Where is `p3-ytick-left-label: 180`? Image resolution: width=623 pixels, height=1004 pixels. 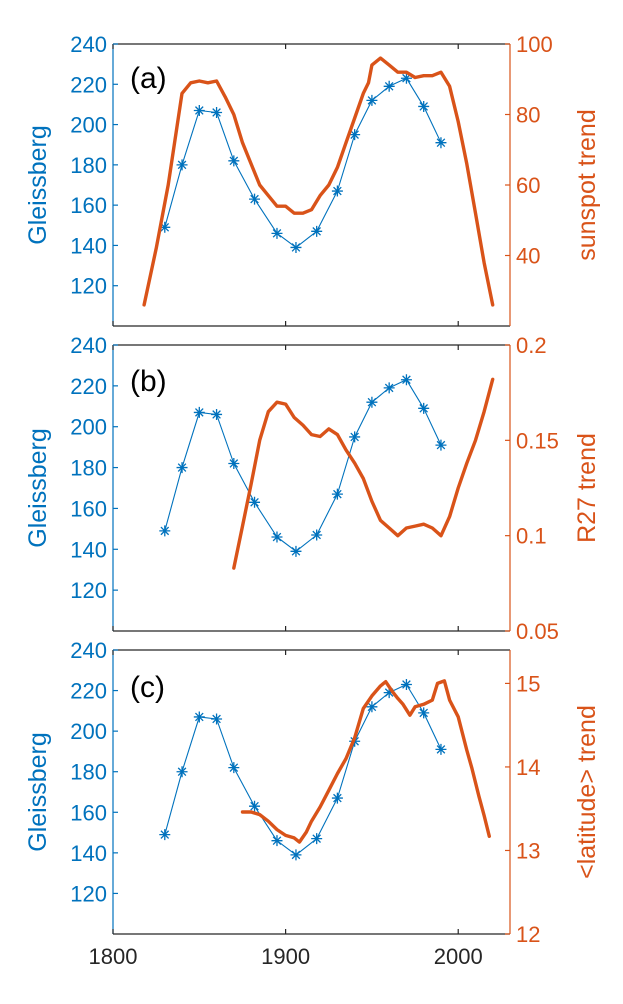
p3-ytick-left-label: 180 is located at coordinates (88, 772).